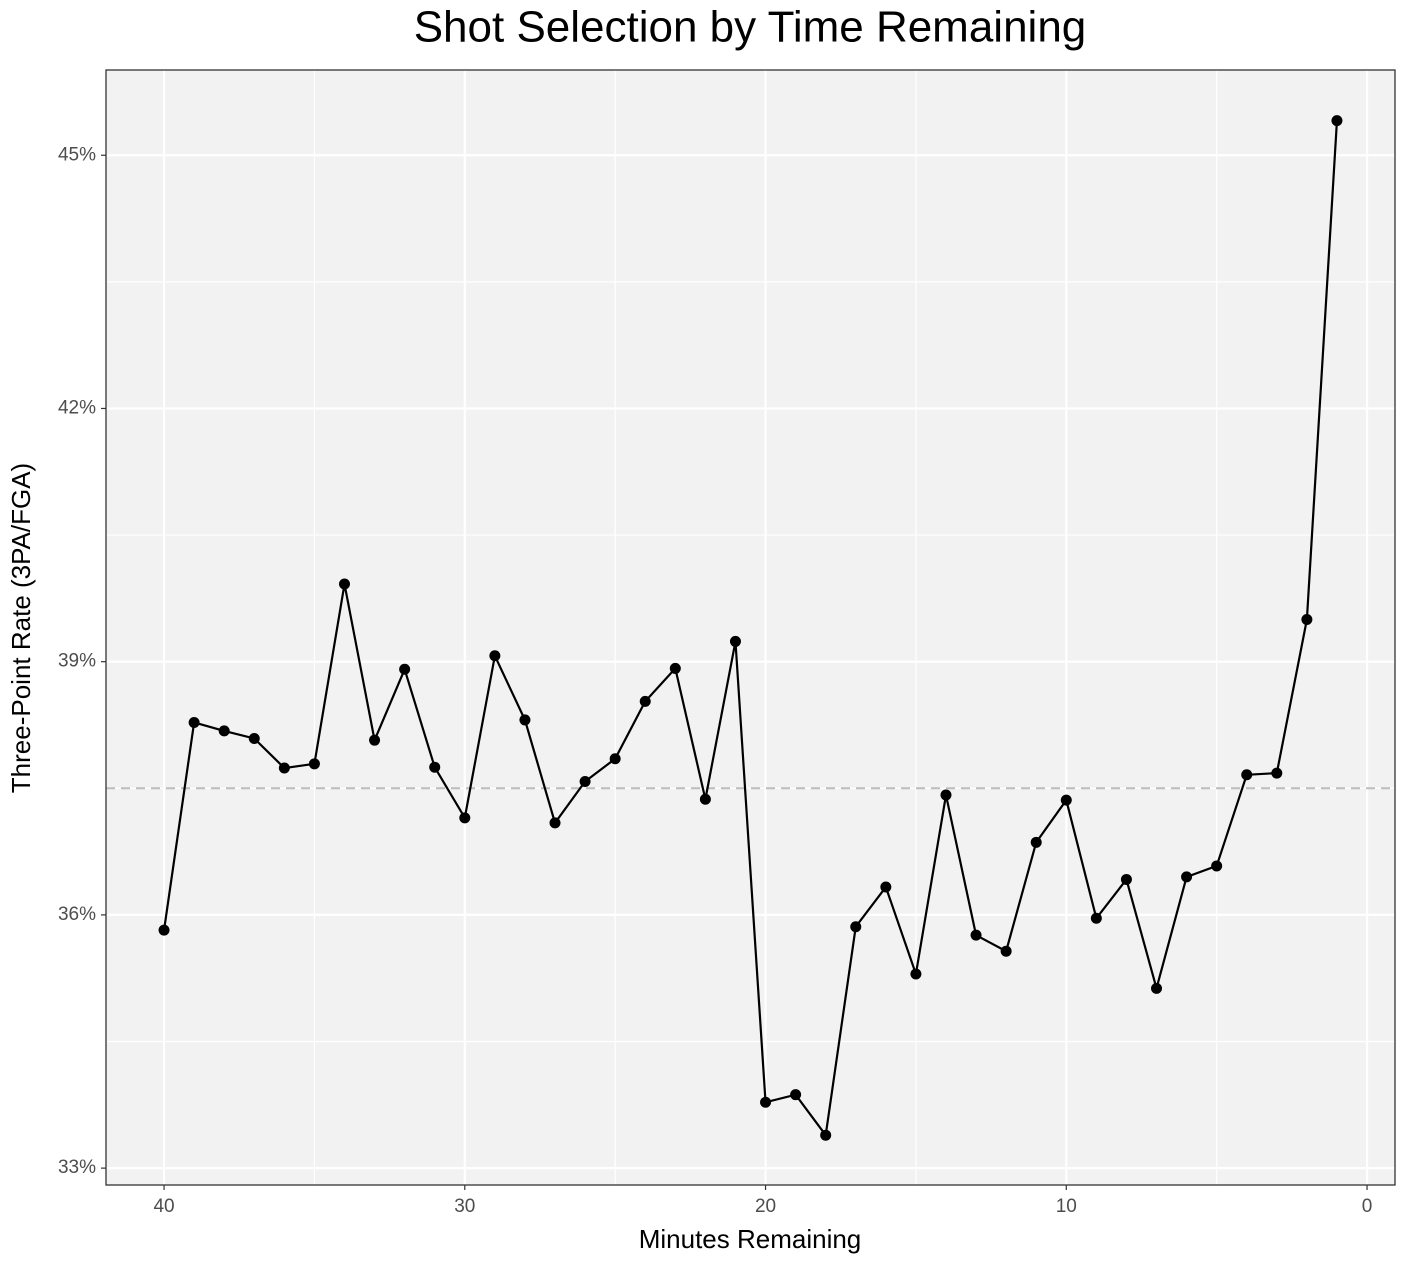 Image resolution: width=1404 pixels, height=1262 pixels. I want to click on y-axis-label: Three-Point Rate (3PA/FGA), so click(21, 628).